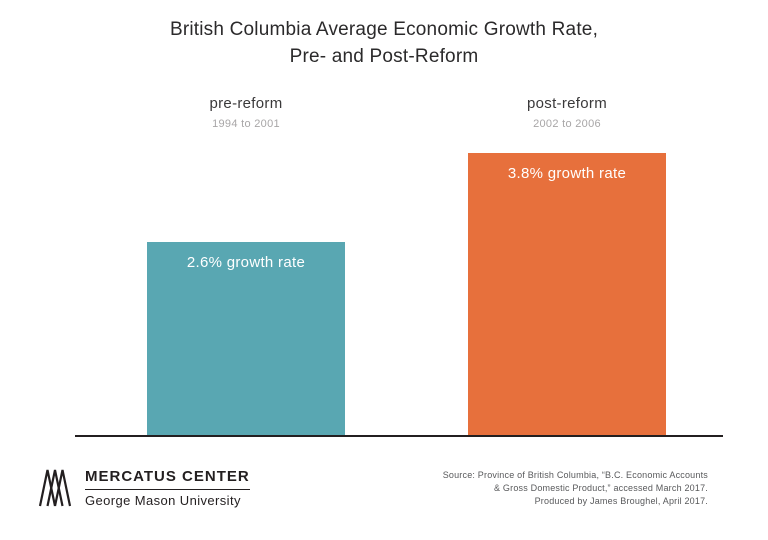 This screenshot has height=540, width=768. Describe the element at coordinates (163, 500) in the screenshot. I see `brand-subname: George Mason University` at that location.